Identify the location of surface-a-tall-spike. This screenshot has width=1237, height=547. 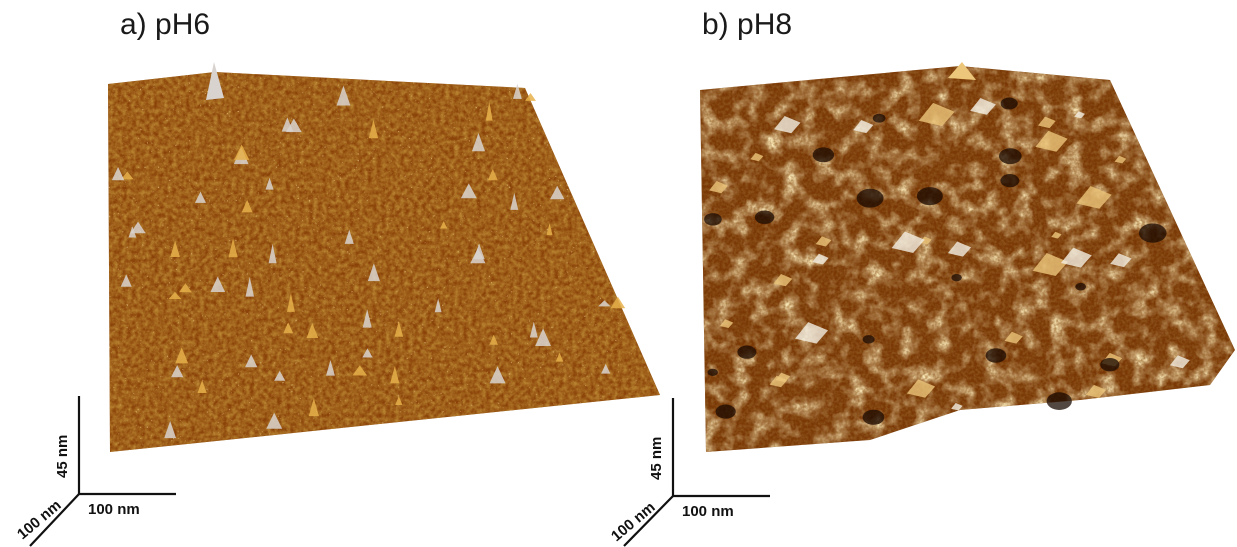
(215, 81).